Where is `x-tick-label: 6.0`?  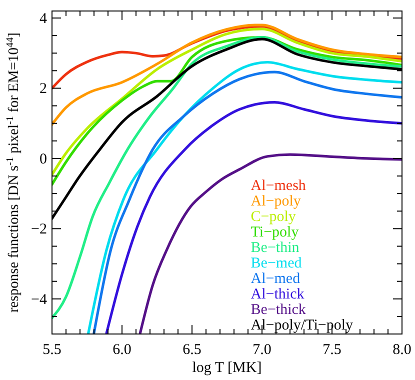
x-tick-label: 6.0 is located at coordinates (122, 350).